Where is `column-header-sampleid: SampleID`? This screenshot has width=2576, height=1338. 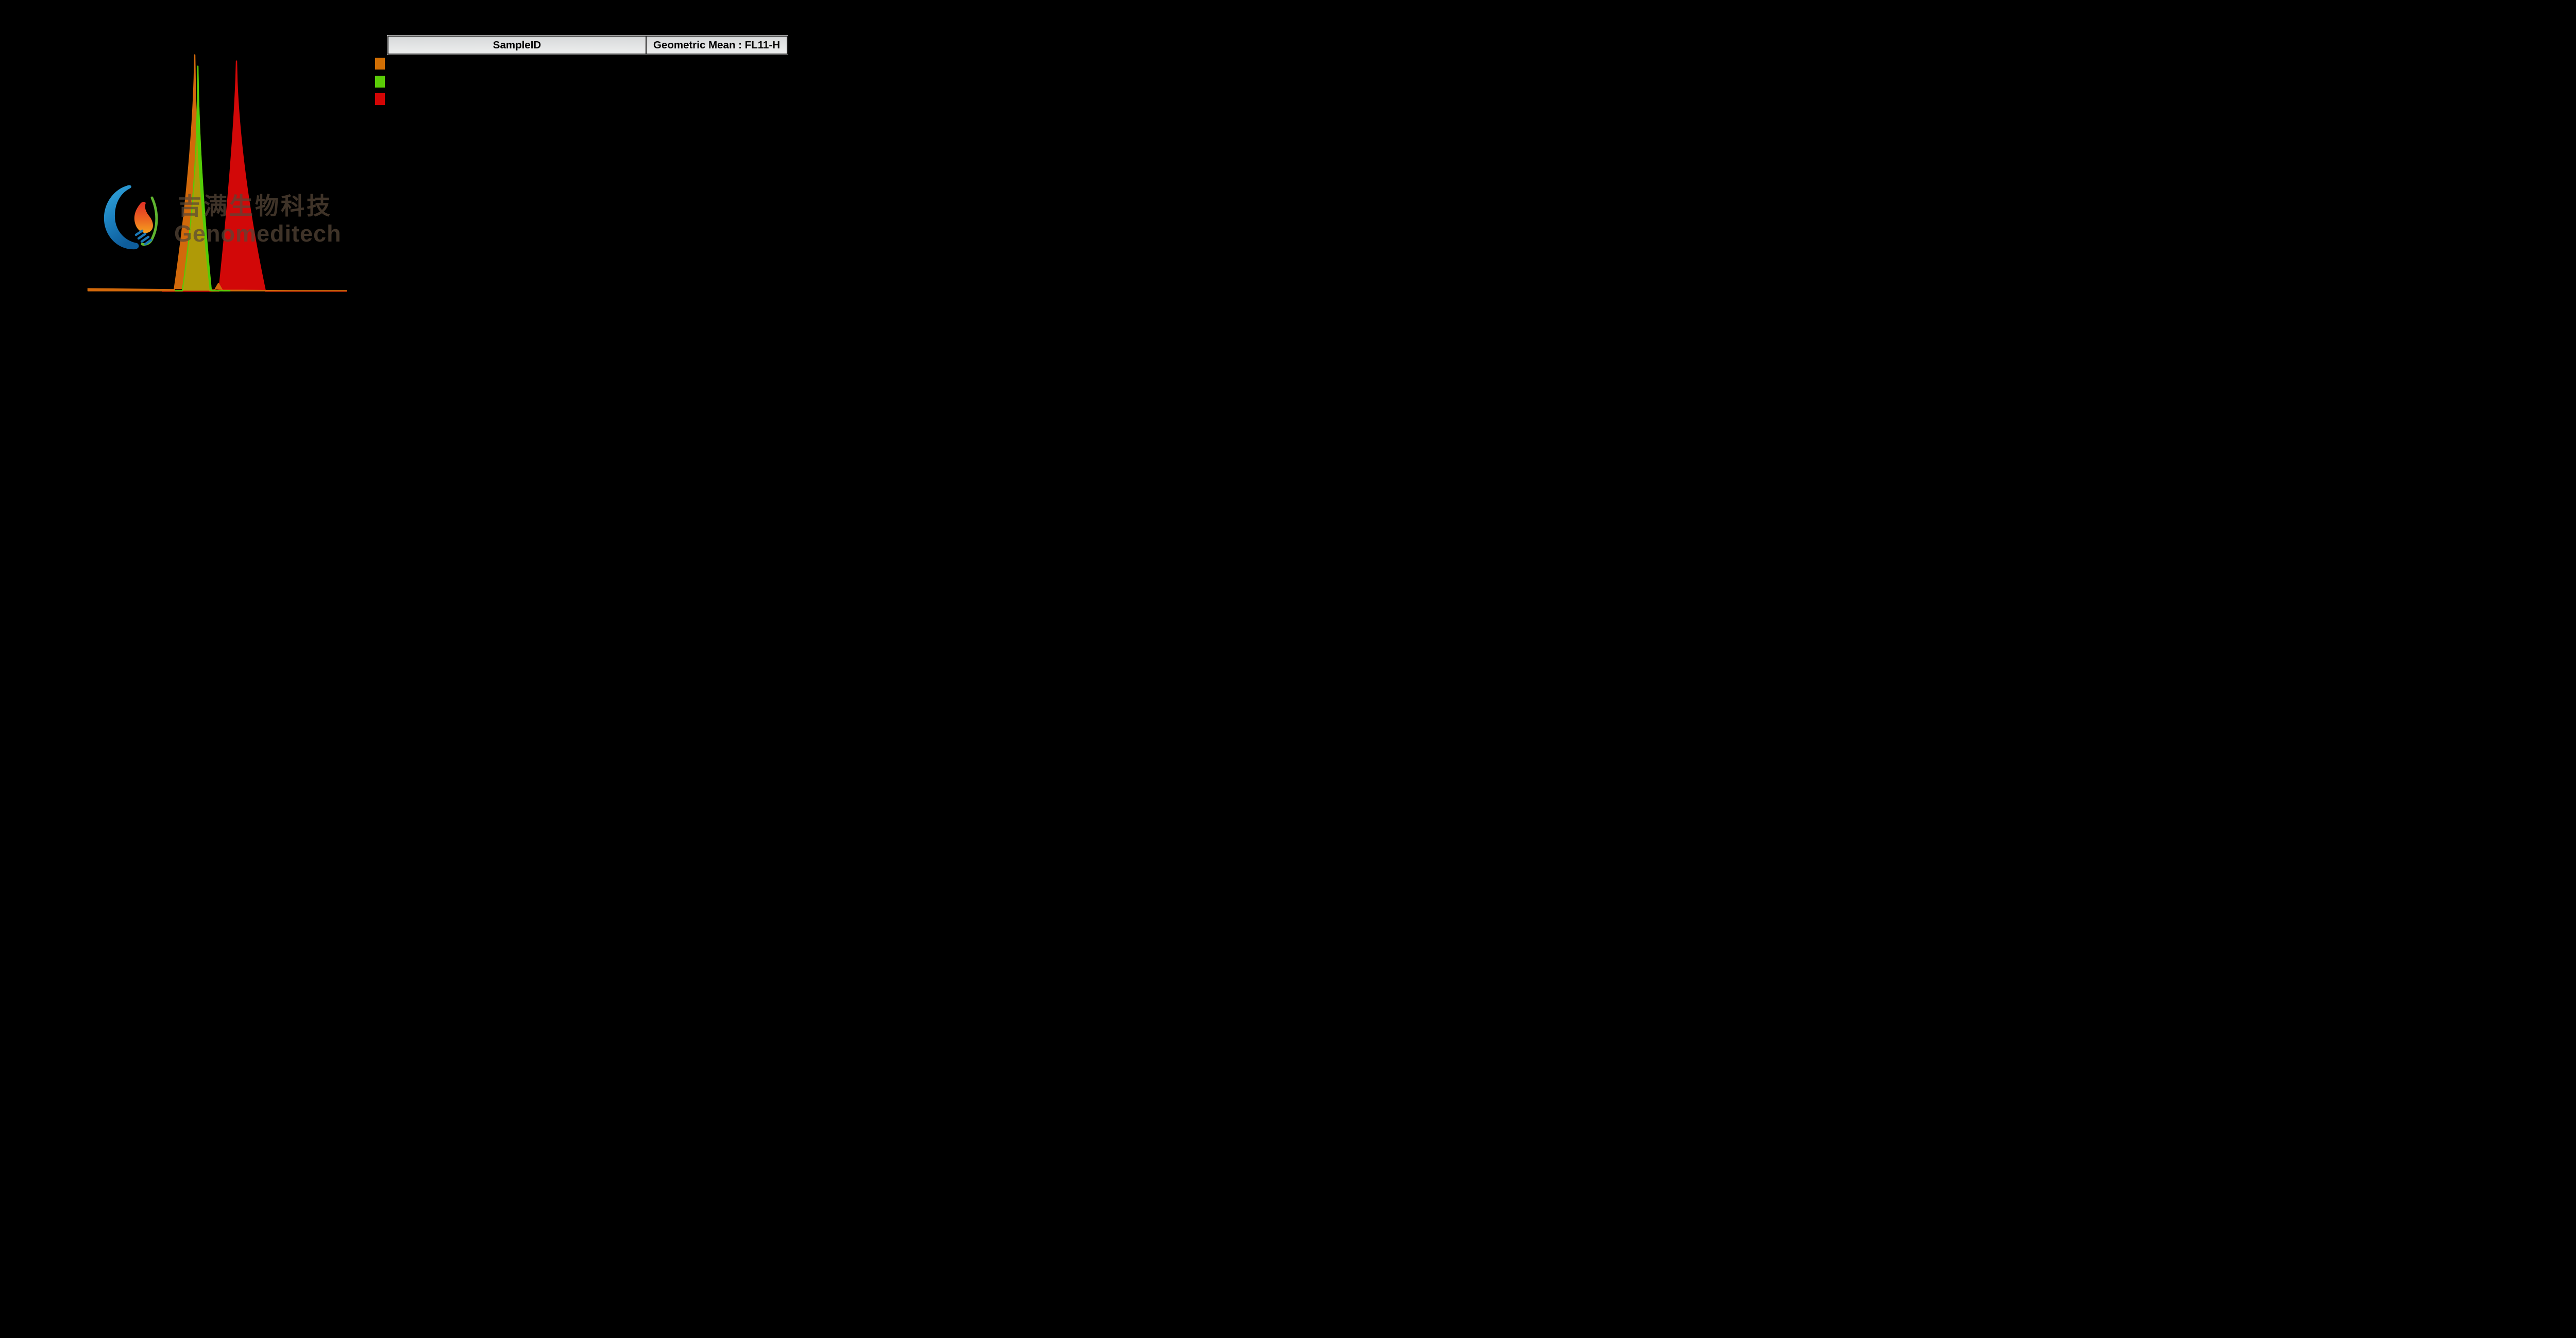 column-header-sampleid: SampleID is located at coordinates (517, 45).